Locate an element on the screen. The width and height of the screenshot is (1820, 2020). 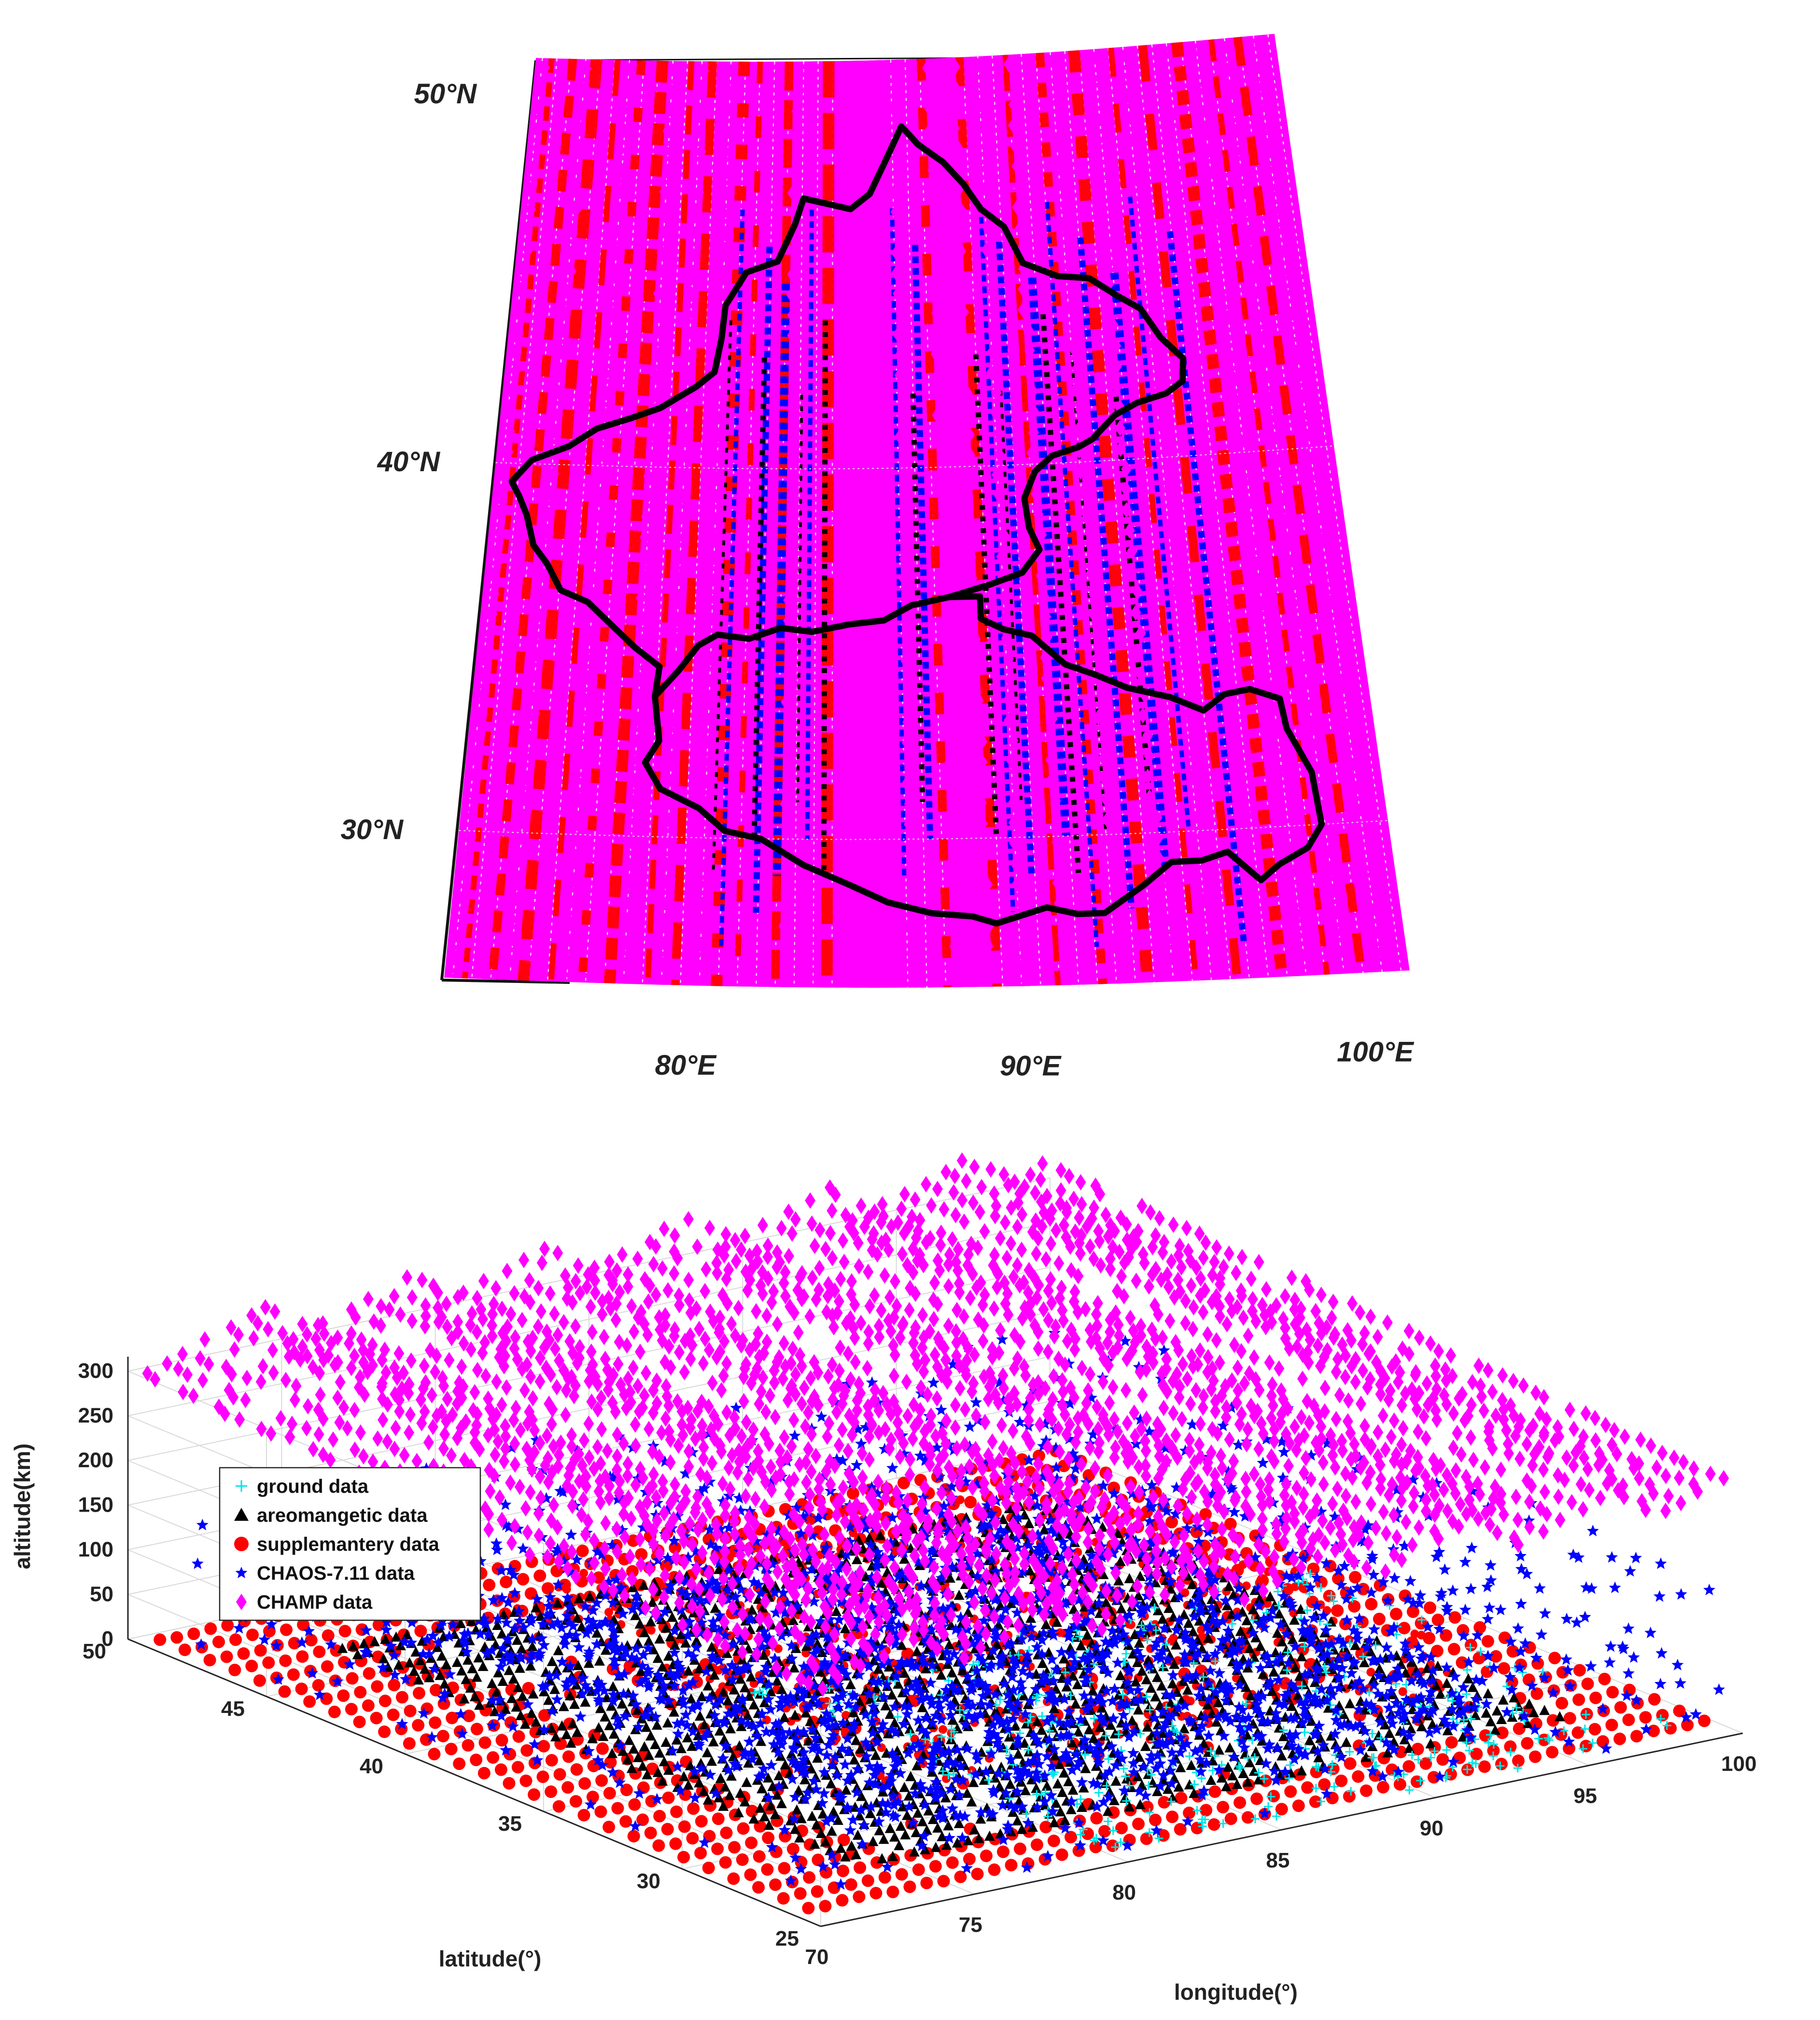
x-tick-label: 80 is located at coordinates (1124, 1893).